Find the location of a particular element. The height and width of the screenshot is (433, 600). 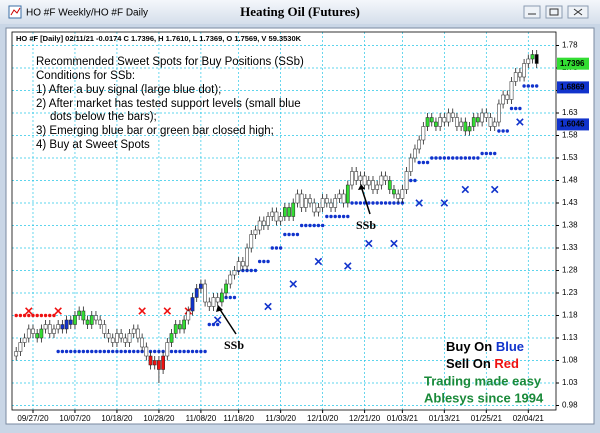

window-tab-title: HO #F Weekly/HO #F Daily is located at coordinates (87, 13).